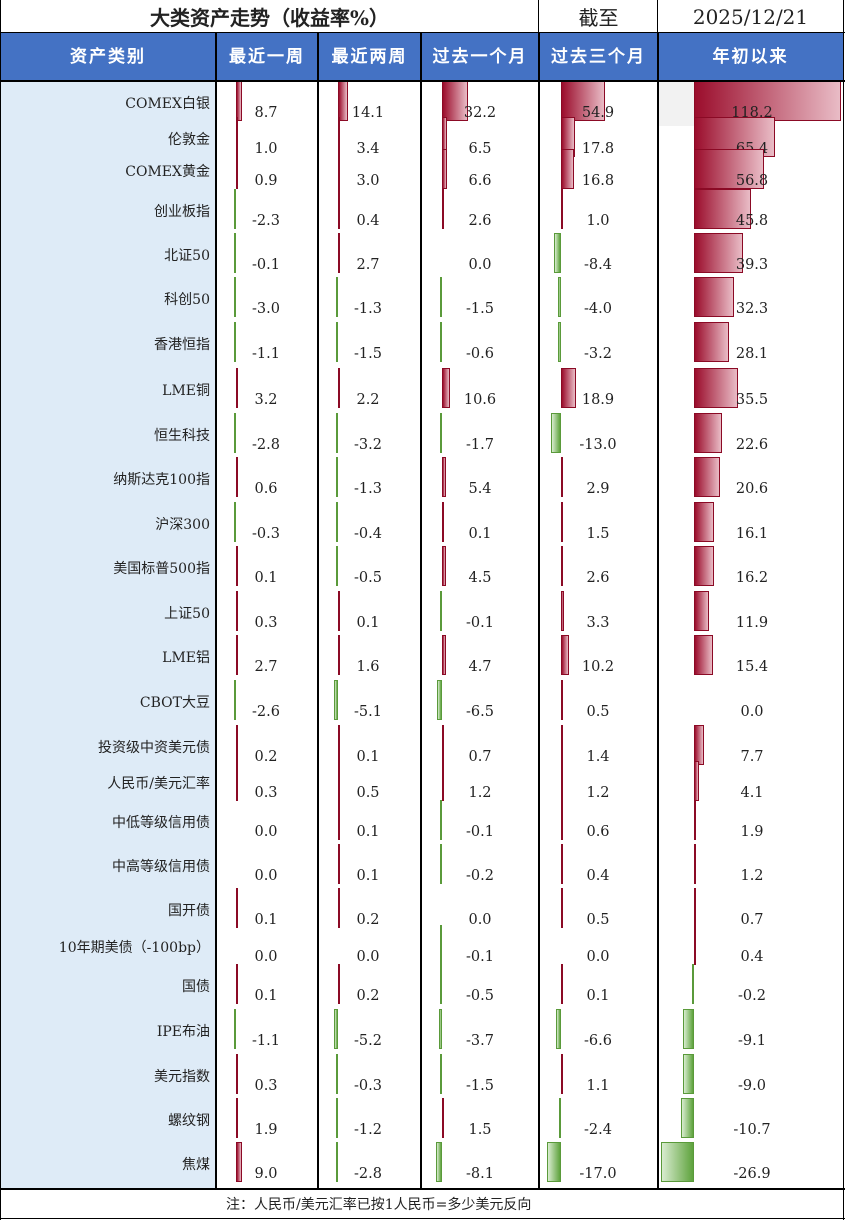 This screenshot has height=1220, width=845. I want to click on asset-name: 美元指数, so click(182, 1077).